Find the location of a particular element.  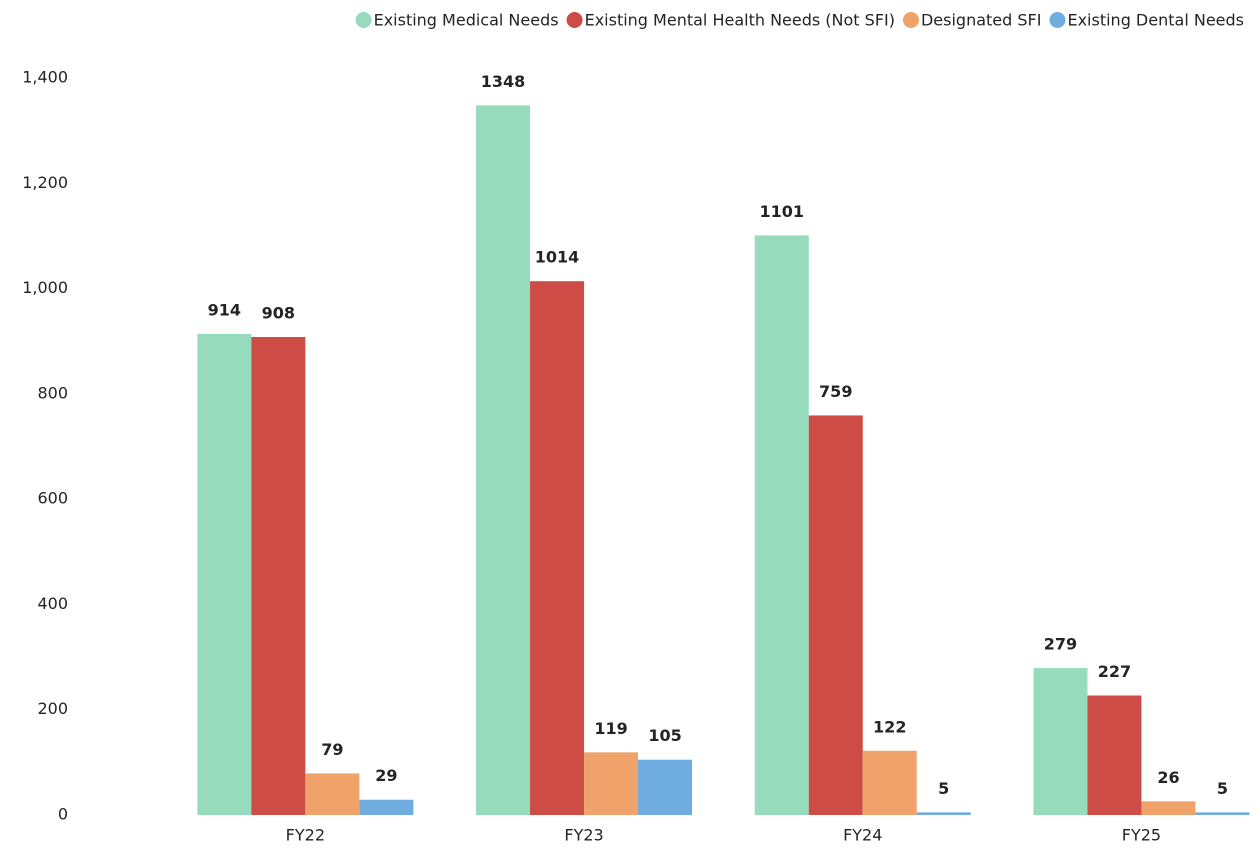

x-tick-label: FY24 is located at coordinates (862, 835).